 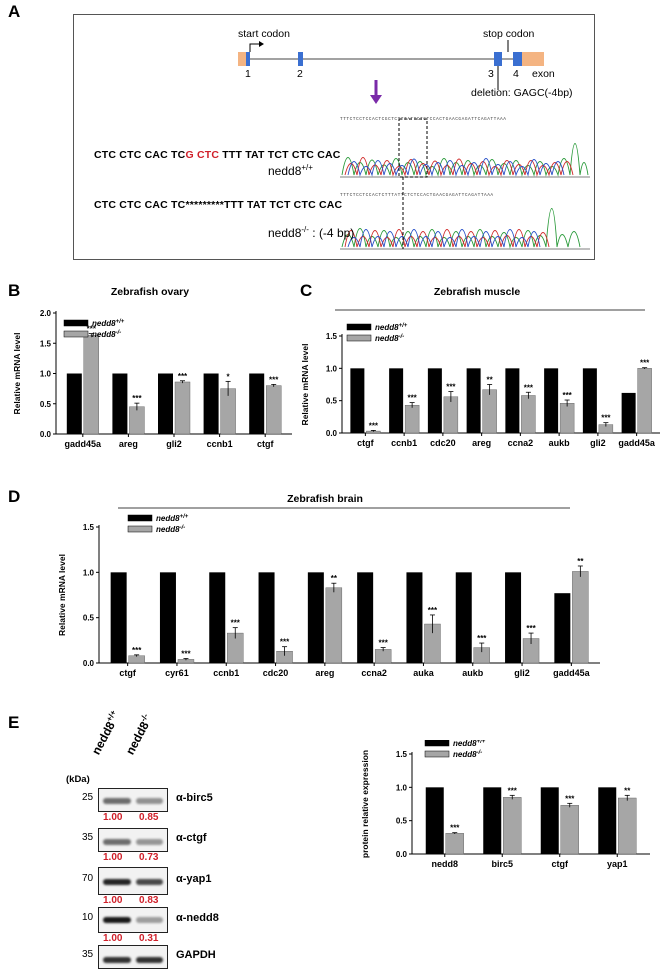 I want to click on quant-knockout: 0.85, so click(x=149, y=817).